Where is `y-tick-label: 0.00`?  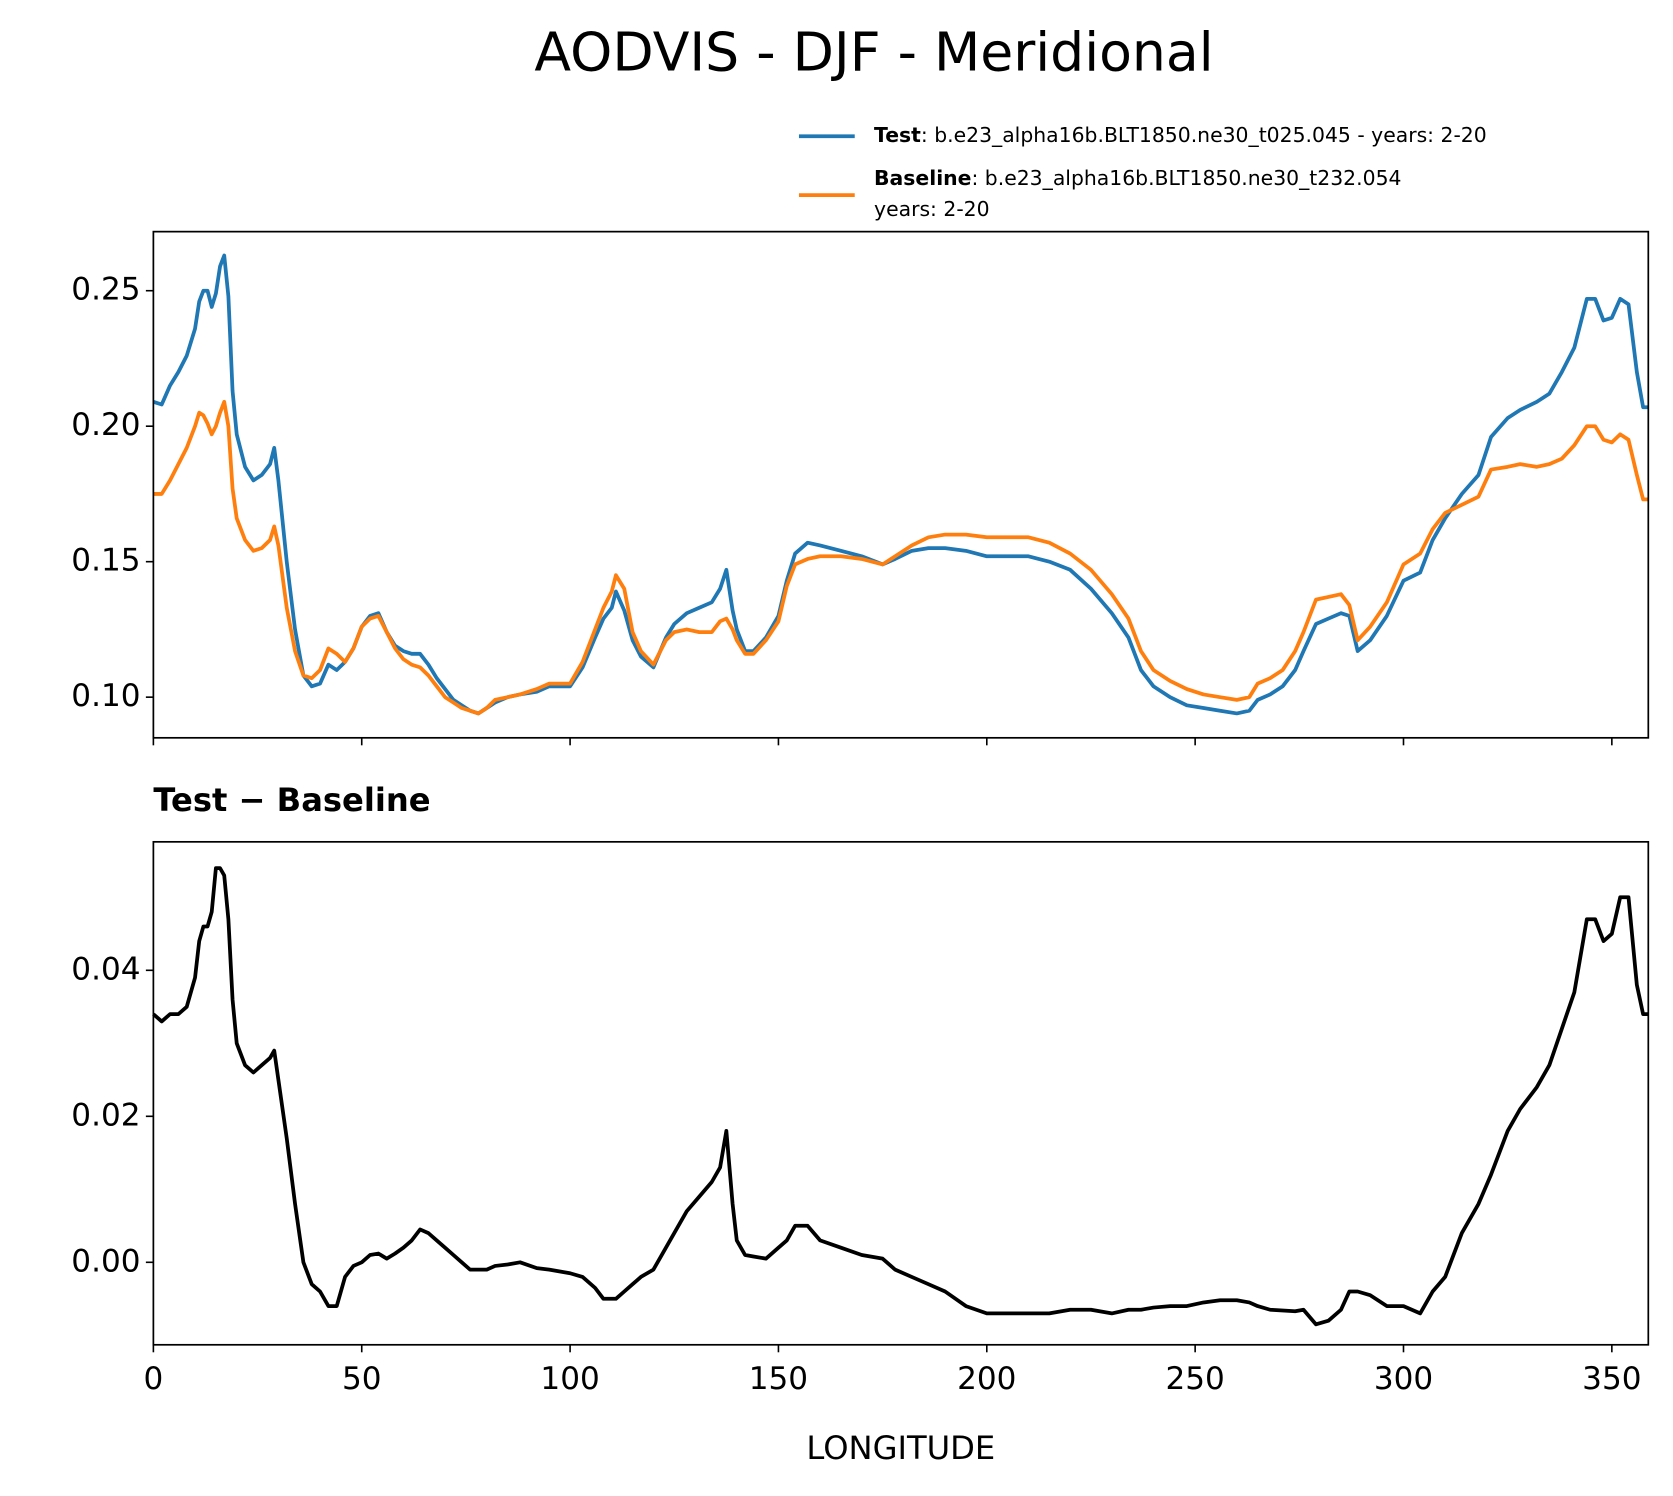
y-tick-label: 0.00 is located at coordinates (105, 1261).